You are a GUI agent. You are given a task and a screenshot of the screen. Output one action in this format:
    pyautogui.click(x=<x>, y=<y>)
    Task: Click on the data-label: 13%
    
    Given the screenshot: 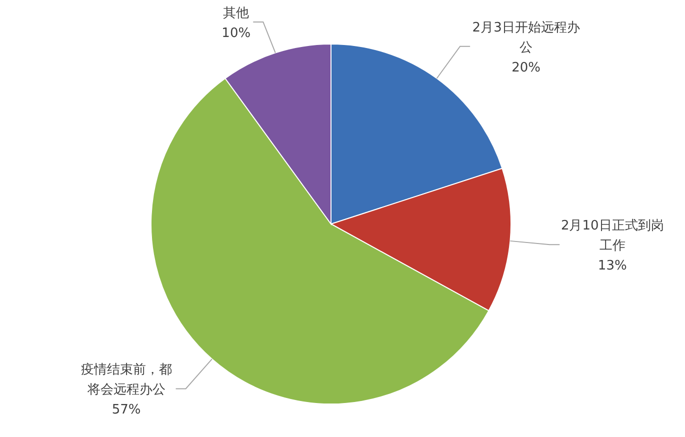 What is the action you would take?
    pyautogui.click(x=612, y=266)
    